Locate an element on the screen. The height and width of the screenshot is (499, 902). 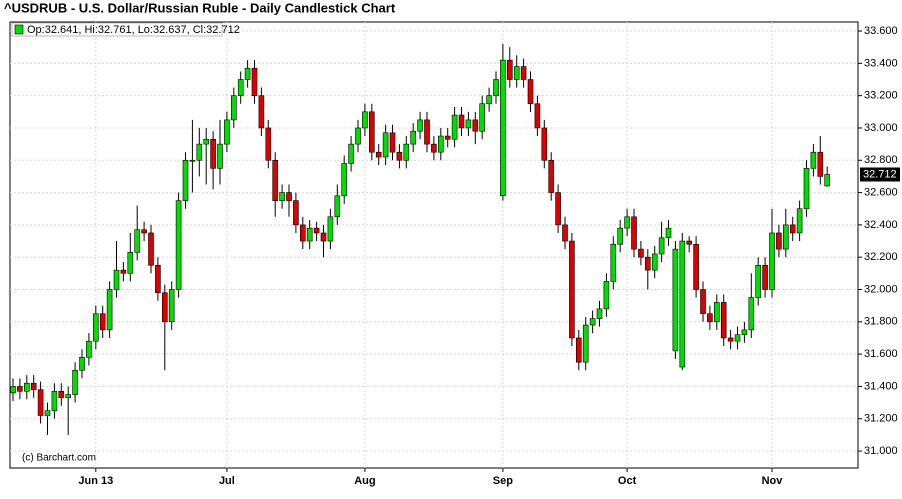
legend-box is located at coordinates (117, 29).